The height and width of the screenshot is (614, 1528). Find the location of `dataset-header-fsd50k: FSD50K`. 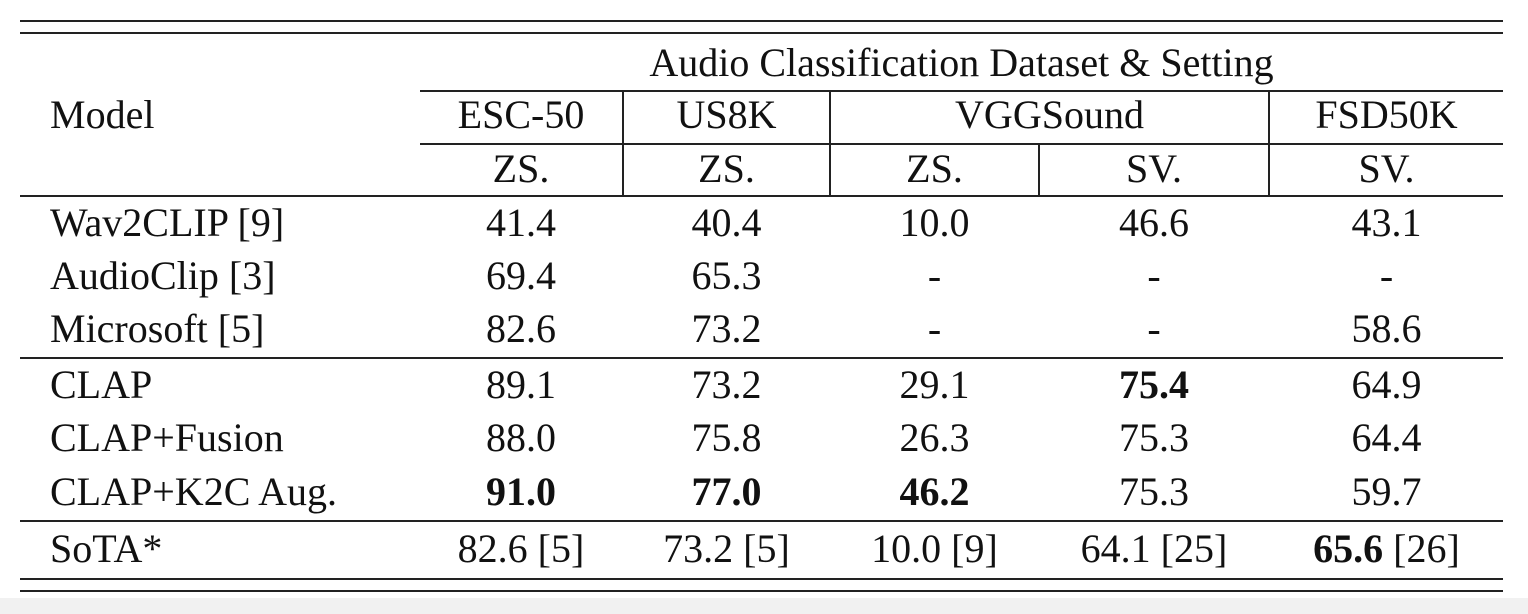

dataset-header-fsd50k: FSD50K is located at coordinates (1386, 114).